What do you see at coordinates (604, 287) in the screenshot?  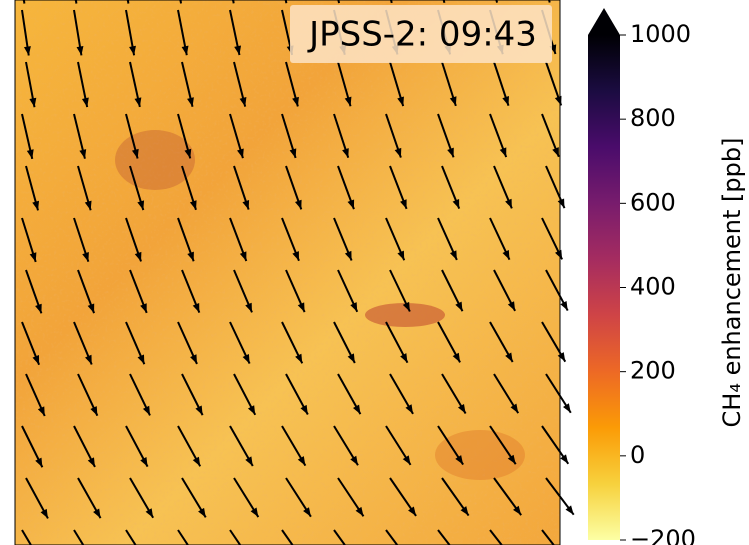 I see `colorbar-gradient` at bounding box center [604, 287].